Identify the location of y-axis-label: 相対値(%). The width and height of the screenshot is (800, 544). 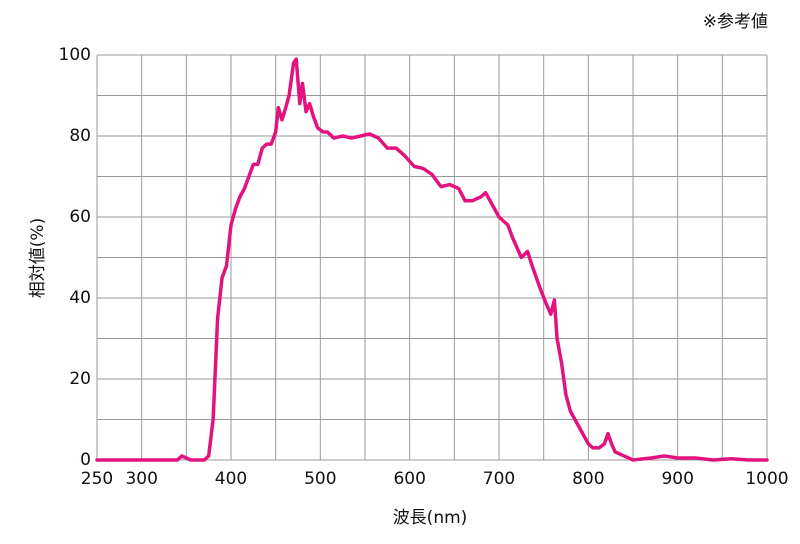
(38, 258).